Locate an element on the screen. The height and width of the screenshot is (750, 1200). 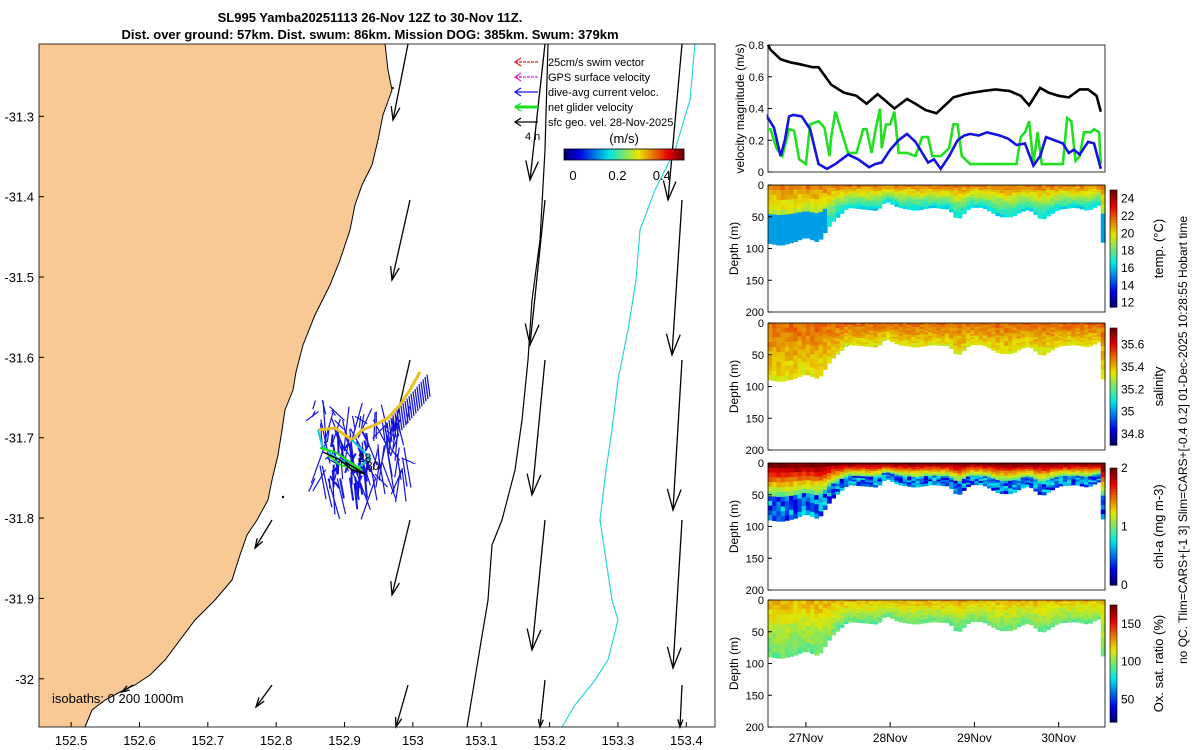
salinity-colorbar-tick: 35 is located at coordinates (1128, 412).